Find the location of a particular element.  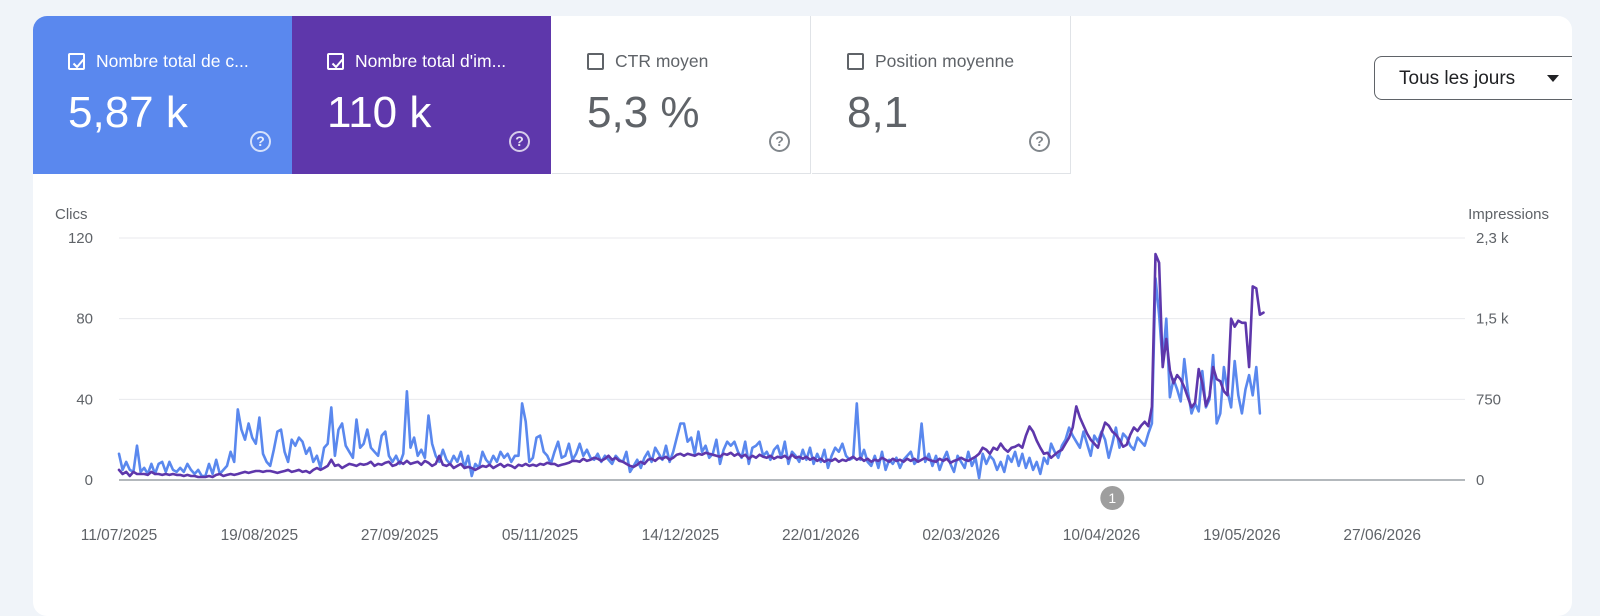

date-granularity-dropdown: Tous les jours is located at coordinates (1473, 78).